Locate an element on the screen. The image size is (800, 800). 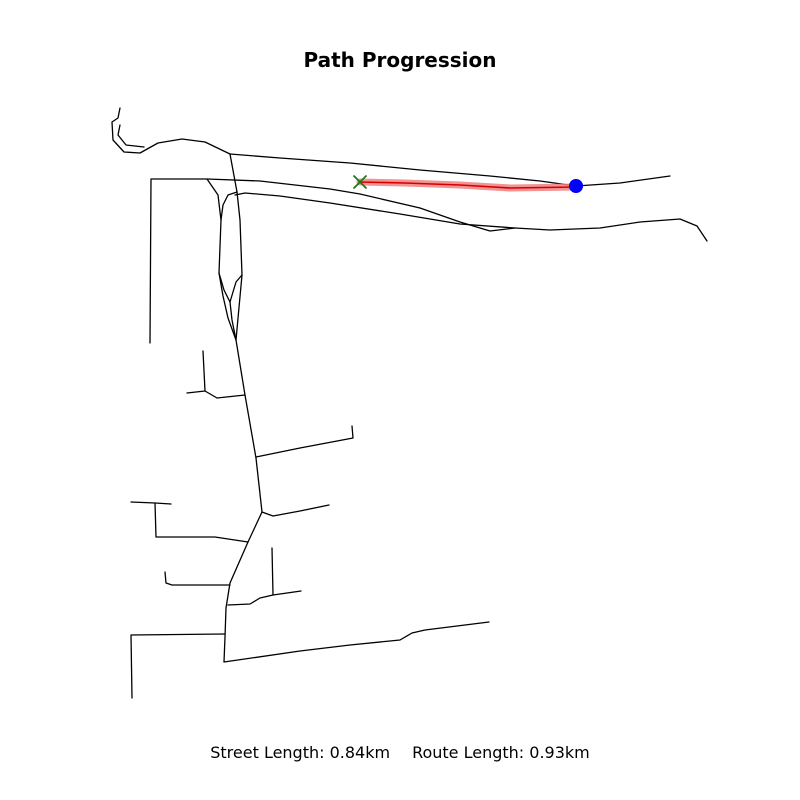
x-marker-icon is located at coordinates (360, 182).